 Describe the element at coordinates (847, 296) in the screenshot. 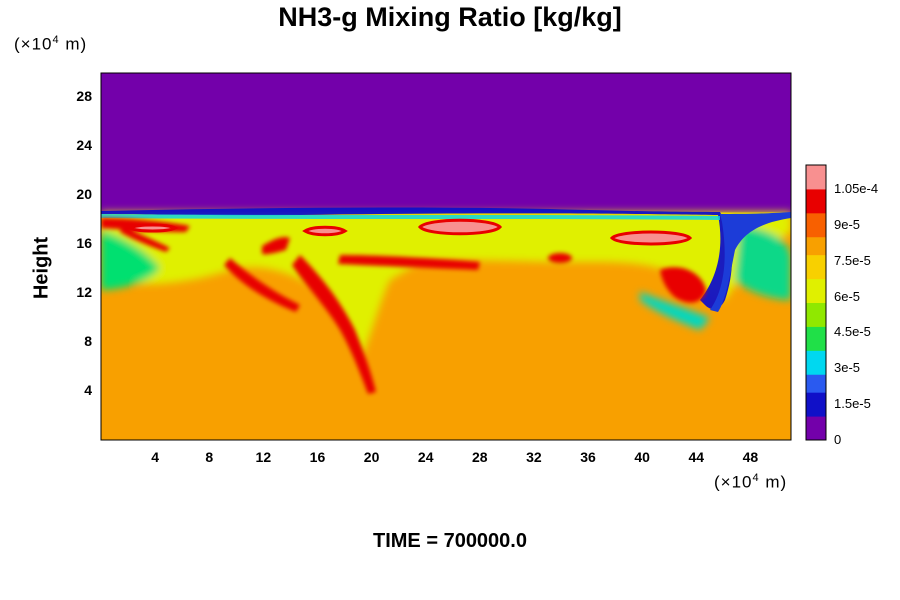

I see `colorbar-tick-label: 6e-5` at that location.